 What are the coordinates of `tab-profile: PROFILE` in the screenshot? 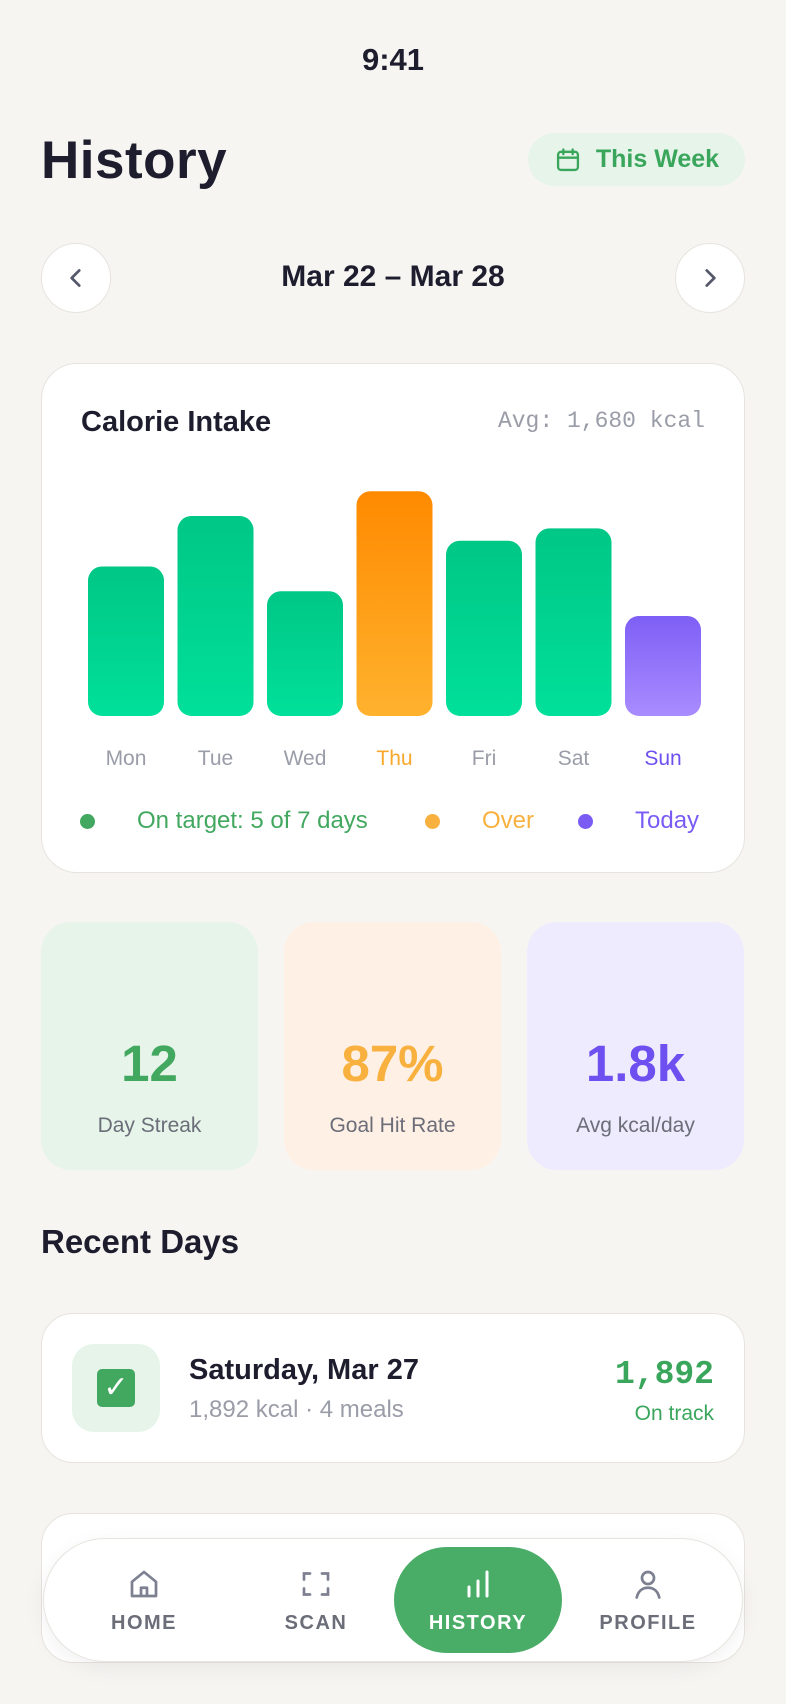 It's located at (648, 1600).